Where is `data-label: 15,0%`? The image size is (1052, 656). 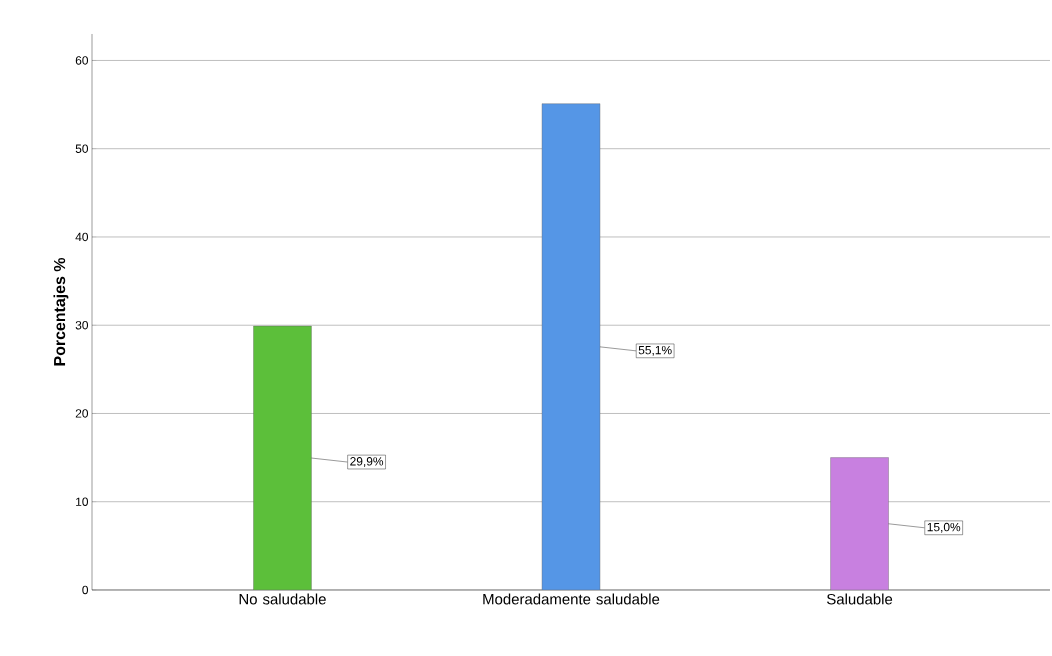 data-label: 15,0% is located at coordinates (944, 527).